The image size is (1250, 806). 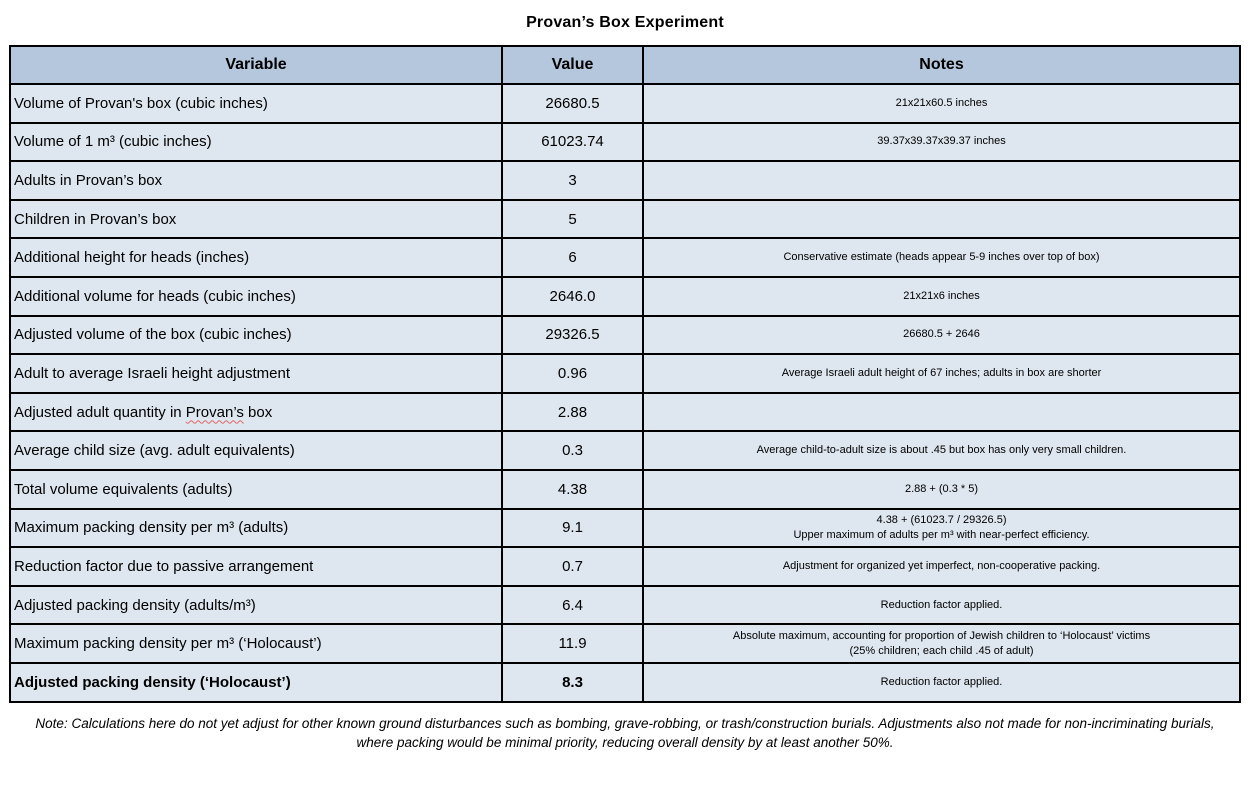 I want to click on variable-cell: Volume of Provan's box (cubic inches), so click(x=256, y=103).